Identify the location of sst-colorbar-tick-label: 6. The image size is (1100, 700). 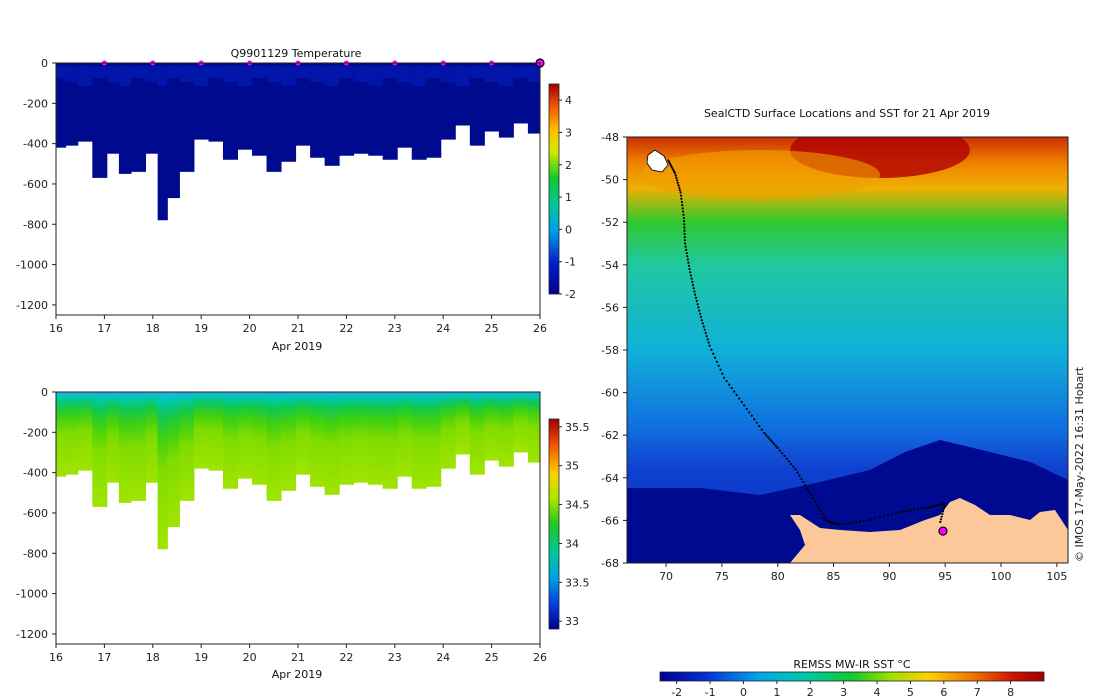
(943, 692).